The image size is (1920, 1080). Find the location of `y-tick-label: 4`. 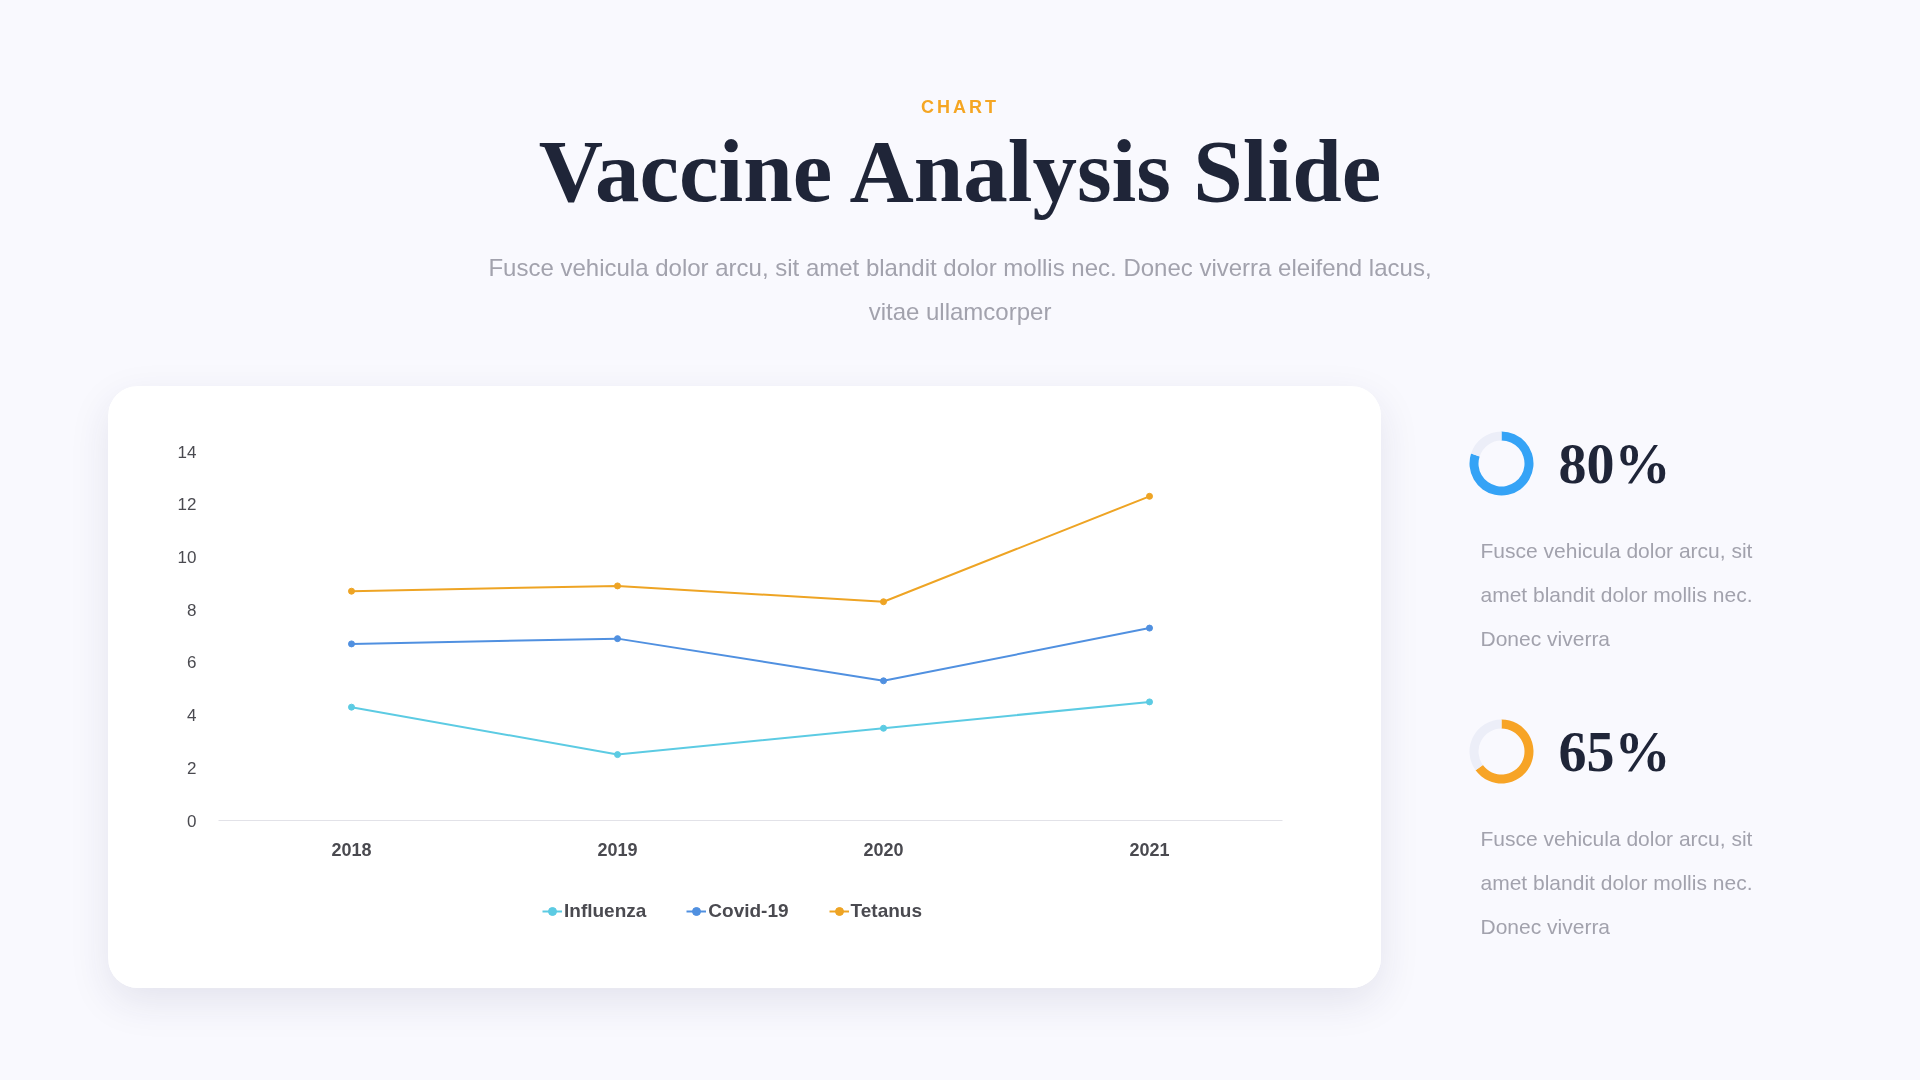

y-tick-label: 4 is located at coordinates (192, 716).